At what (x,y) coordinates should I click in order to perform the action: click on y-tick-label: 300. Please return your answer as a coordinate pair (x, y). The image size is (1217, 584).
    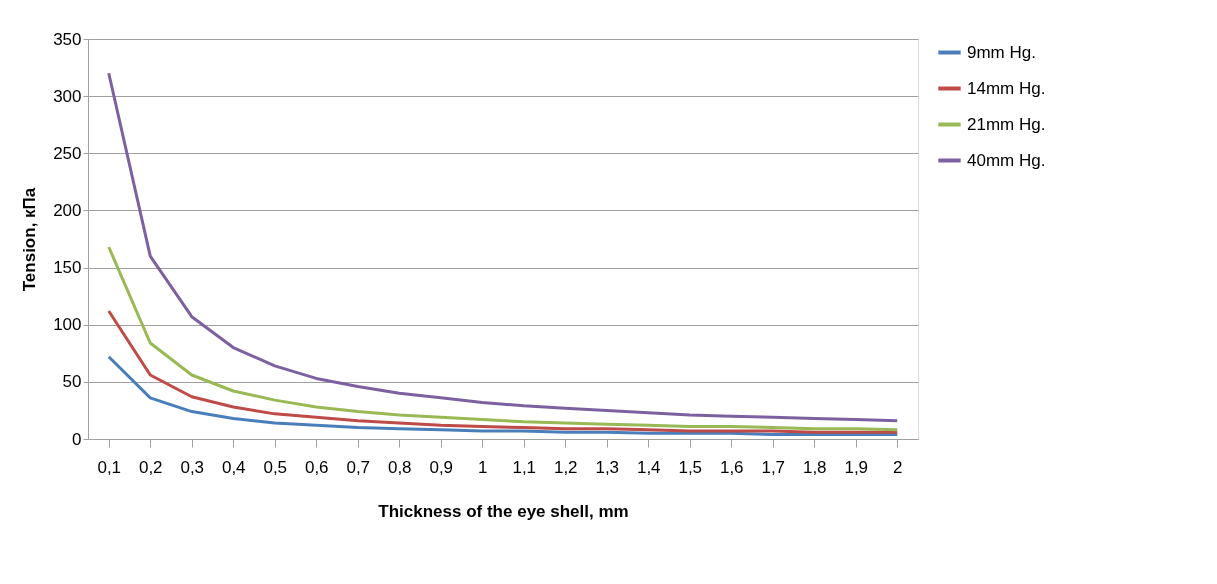
    Looking at the image, I should click on (67, 96).